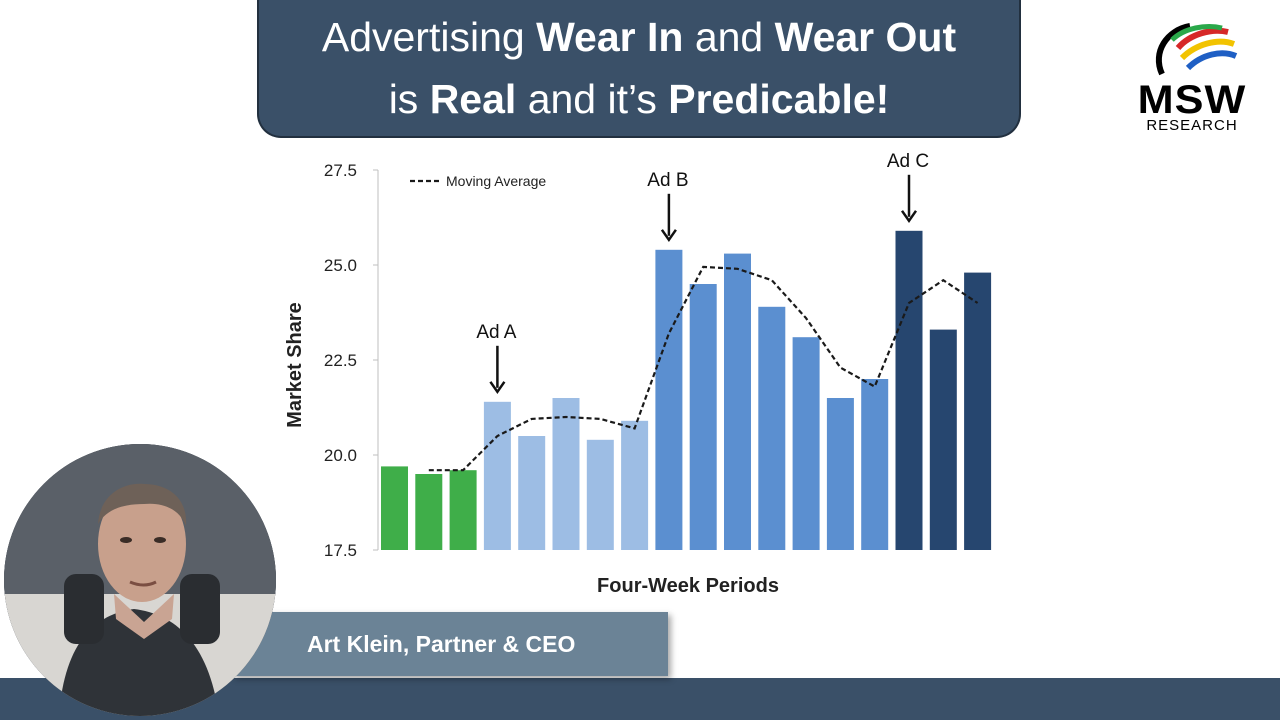 The height and width of the screenshot is (720, 1280). What do you see at coordinates (1192, 125) in the screenshot?
I see `logo-subtitle: RESEARCH` at bounding box center [1192, 125].